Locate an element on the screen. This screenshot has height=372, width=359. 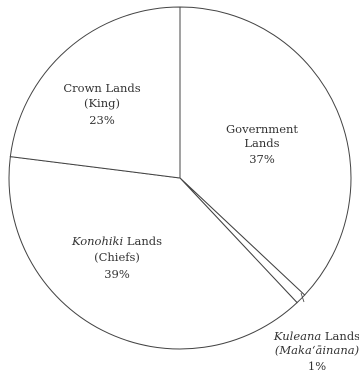
label-government-line2: Lands is located at coordinates (261, 143).